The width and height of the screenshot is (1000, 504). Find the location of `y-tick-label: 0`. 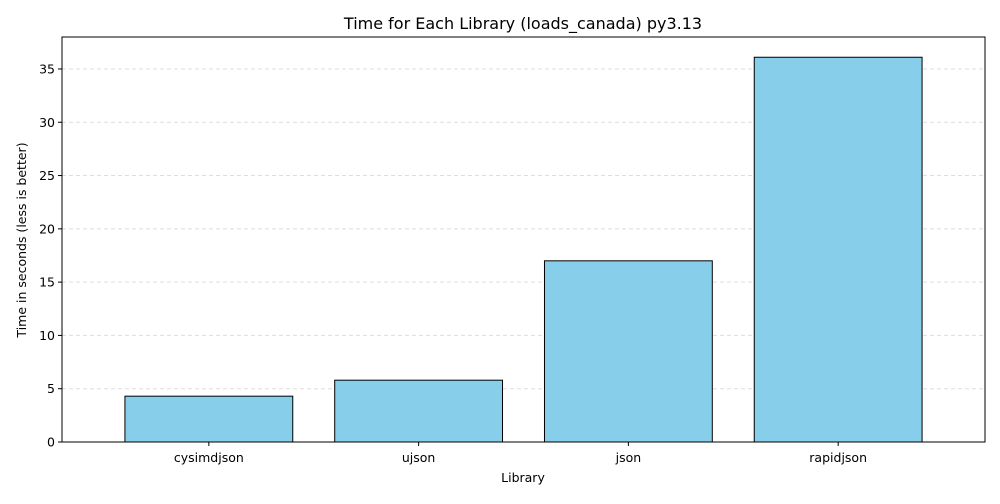

y-tick-label: 0 is located at coordinates (51, 442).